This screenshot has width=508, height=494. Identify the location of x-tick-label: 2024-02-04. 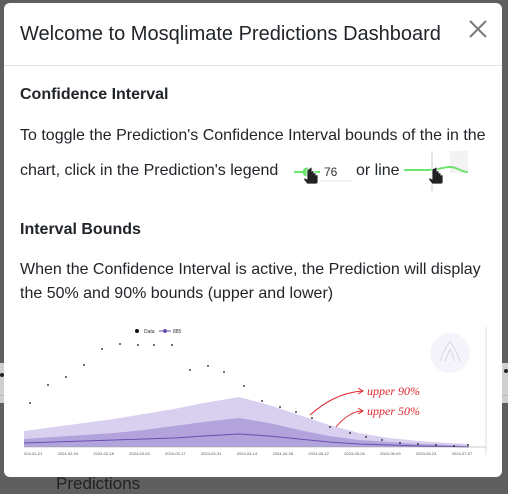
(68, 453).